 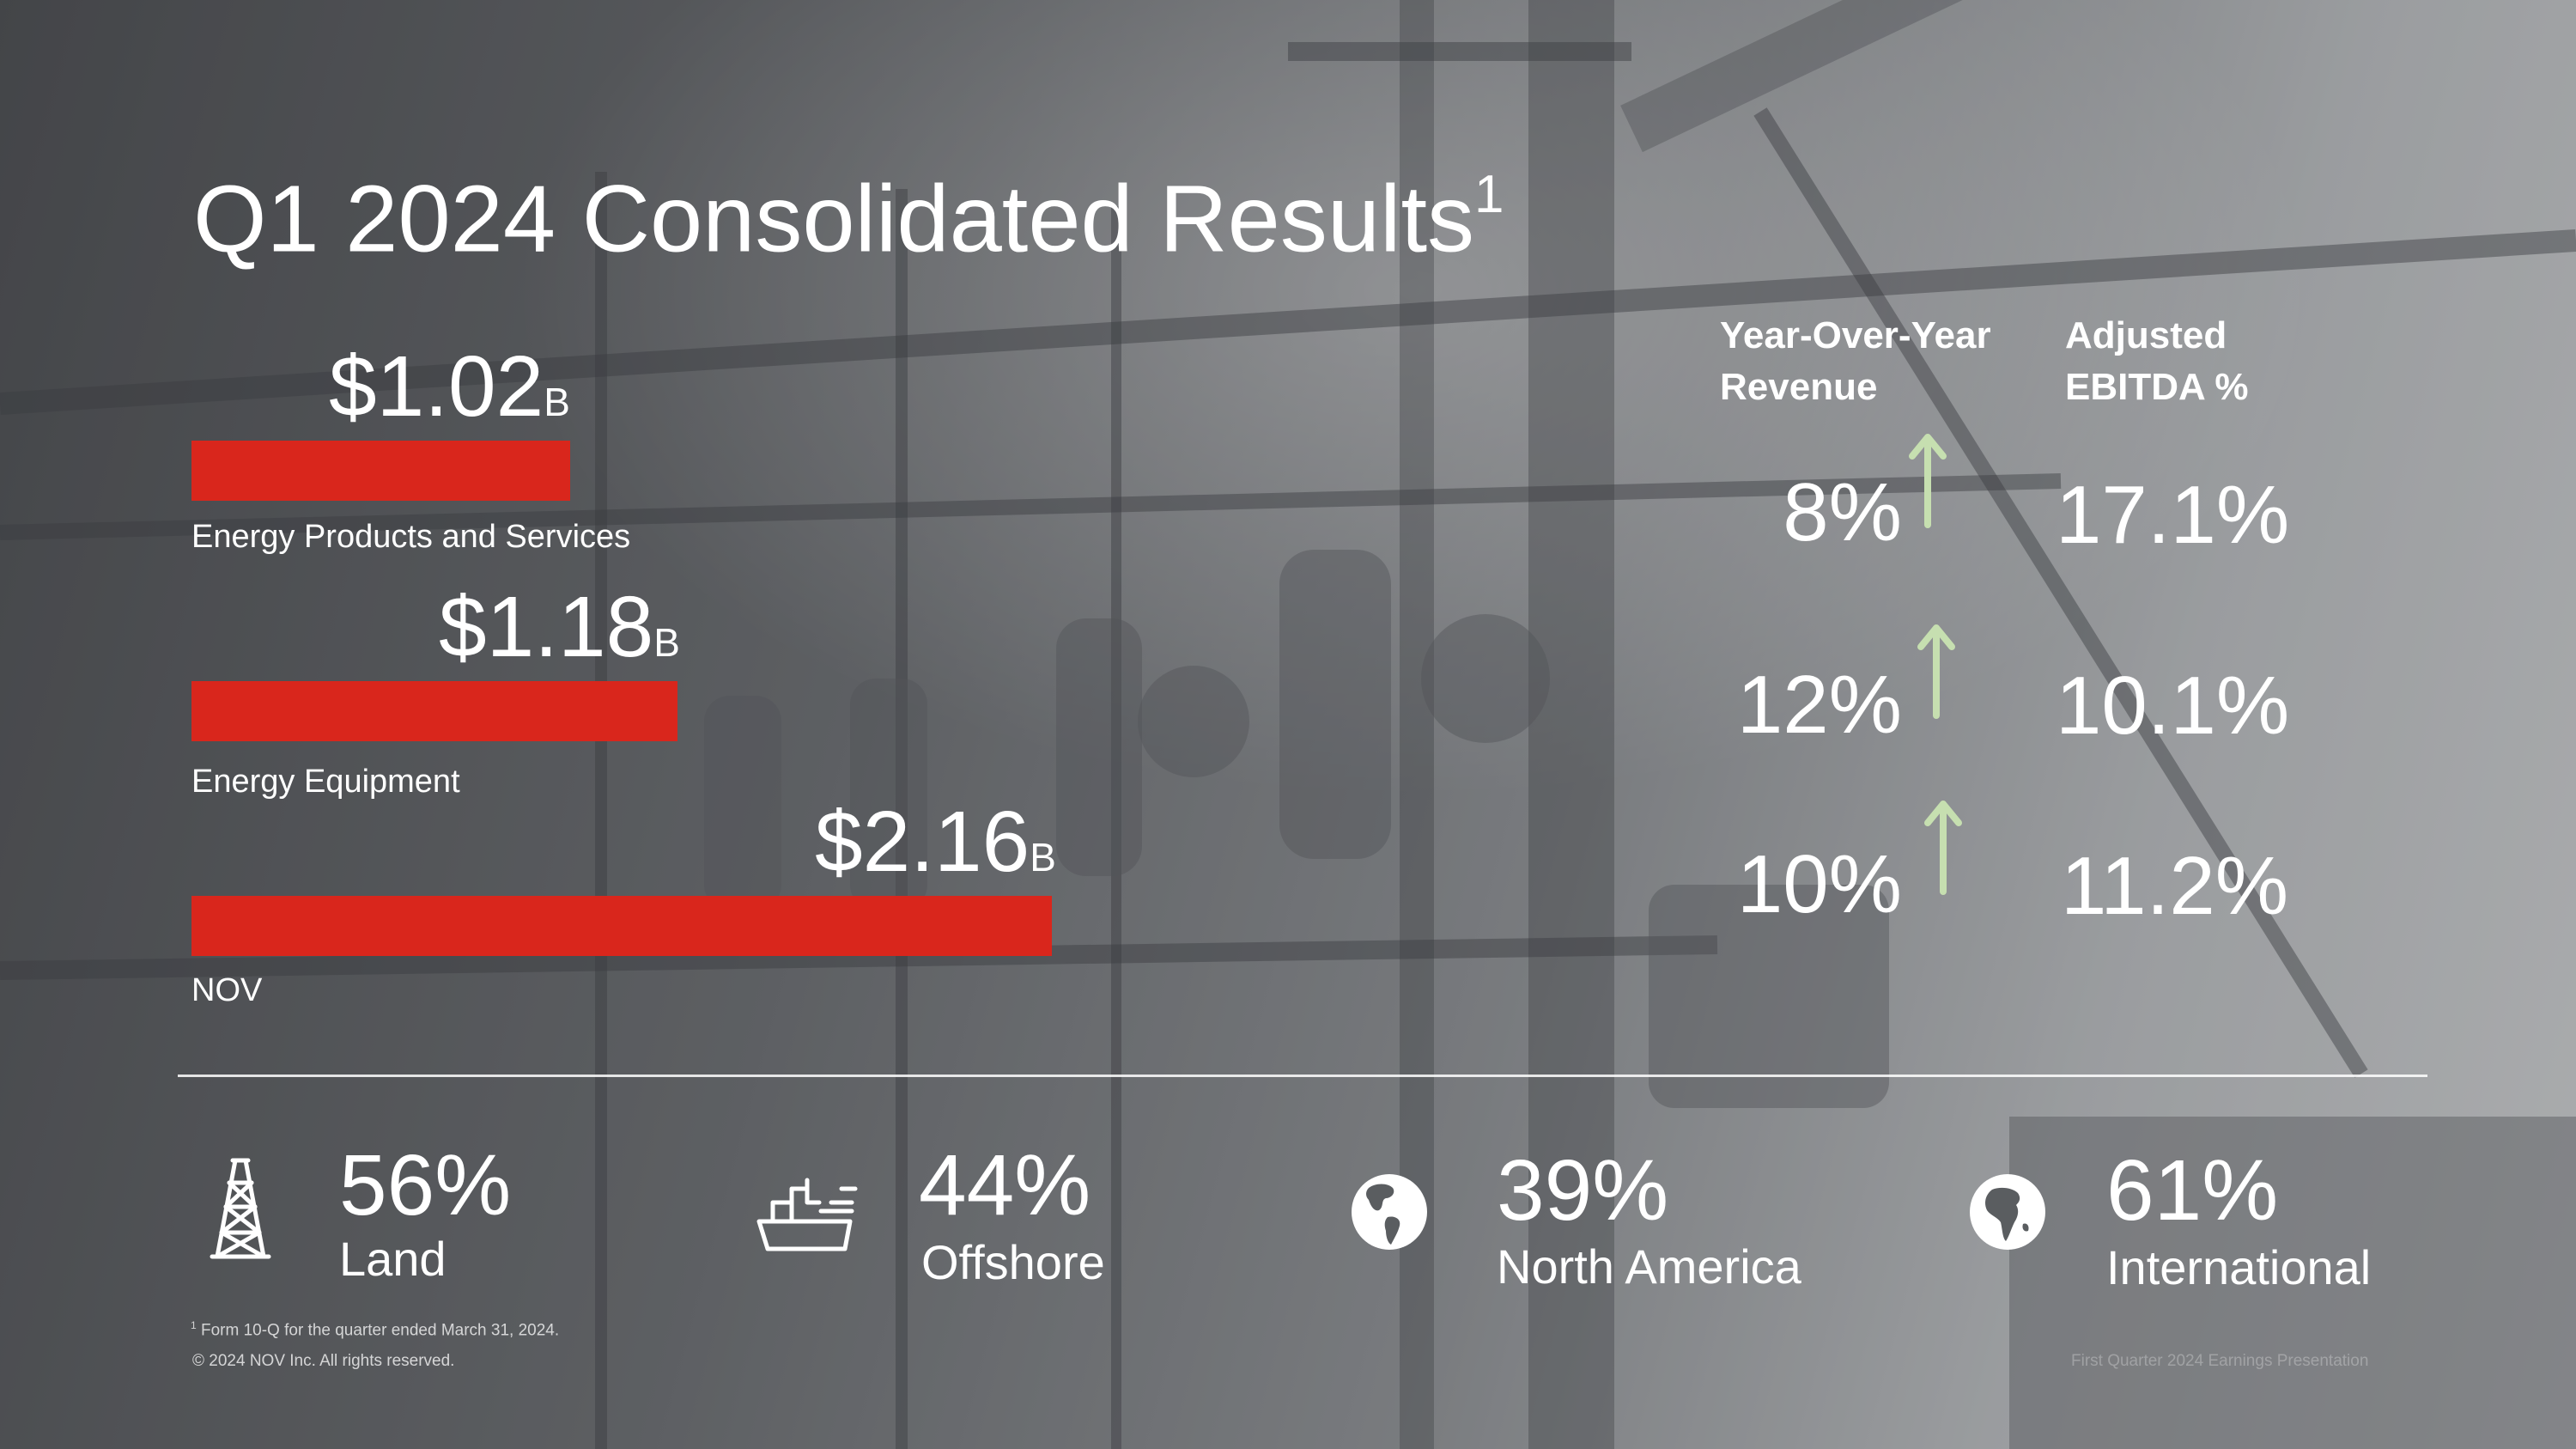 I want to click on segment-value: $1.18B, so click(x=559, y=635).